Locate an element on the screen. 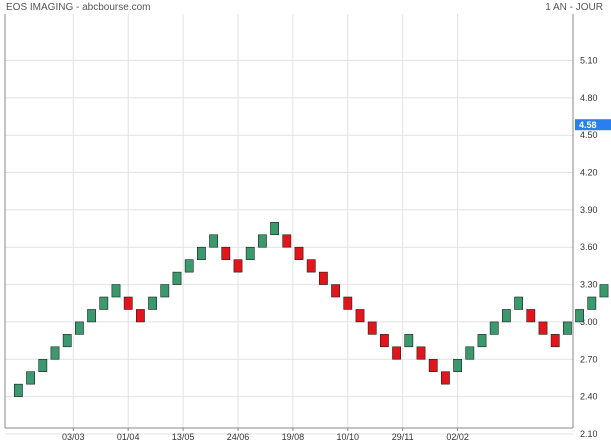 The height and width of the screenshot is (443, 611). last-price-label: 4.58 is located at coordinates (588, 125).